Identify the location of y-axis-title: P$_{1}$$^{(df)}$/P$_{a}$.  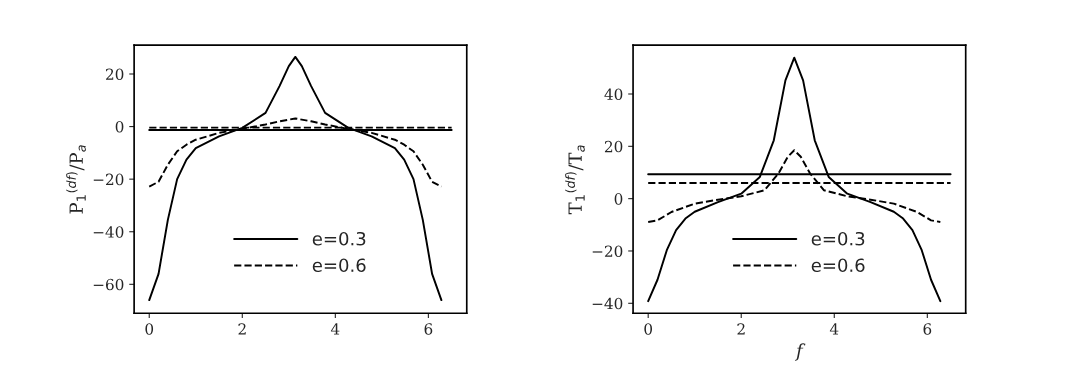
(76, 179).